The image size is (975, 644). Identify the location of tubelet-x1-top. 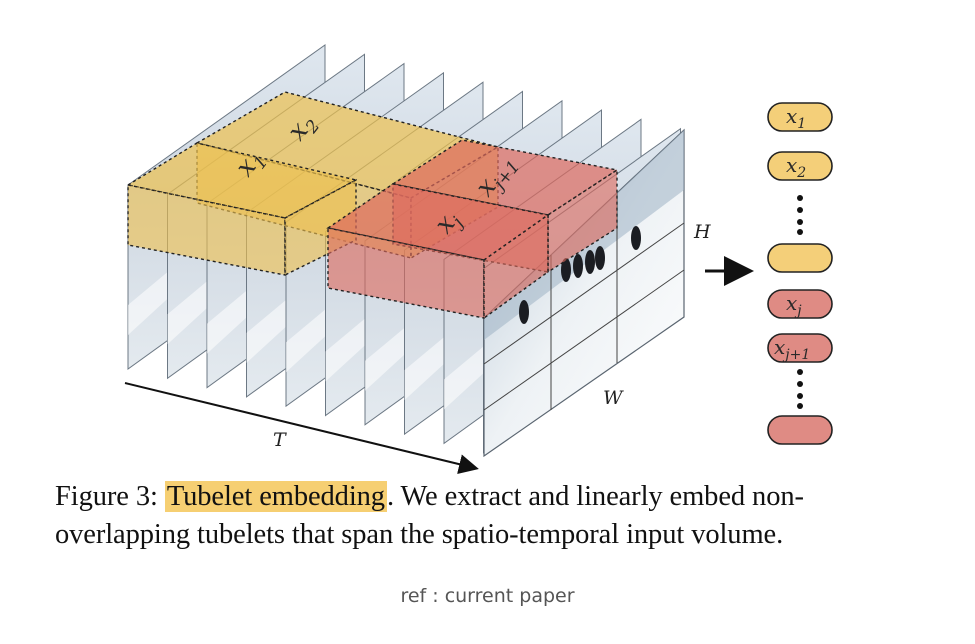
(242, 180).